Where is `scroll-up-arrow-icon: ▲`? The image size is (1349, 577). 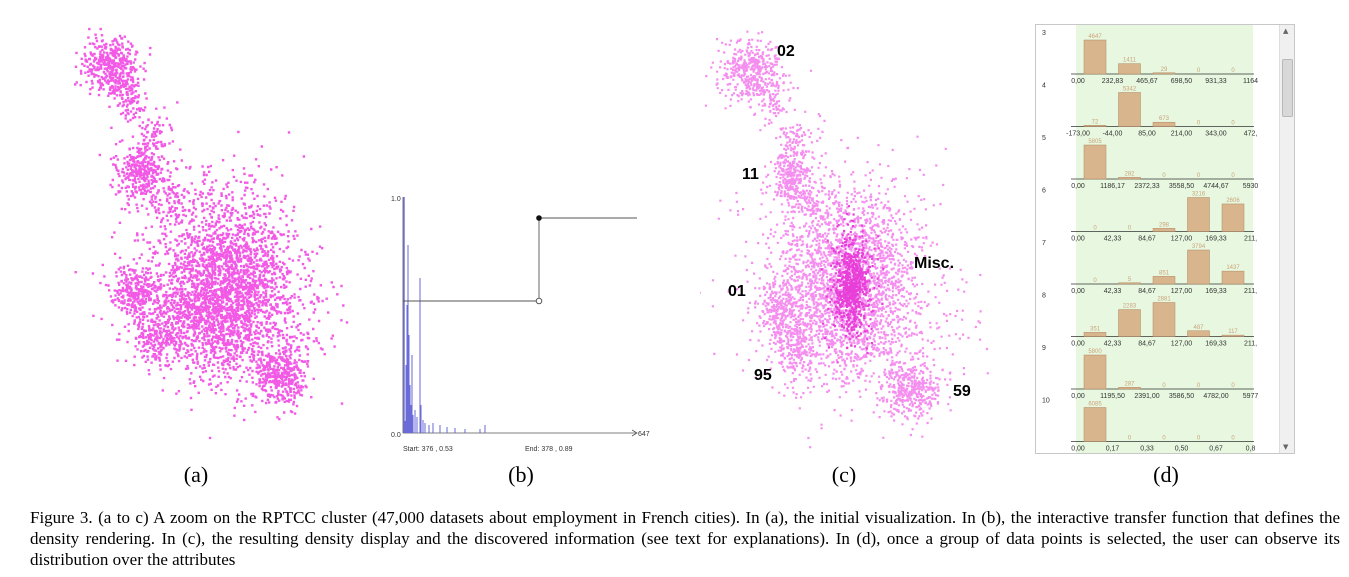 scroll-up-arrow-icon: ▲ is located at coordinates (1286, 31).